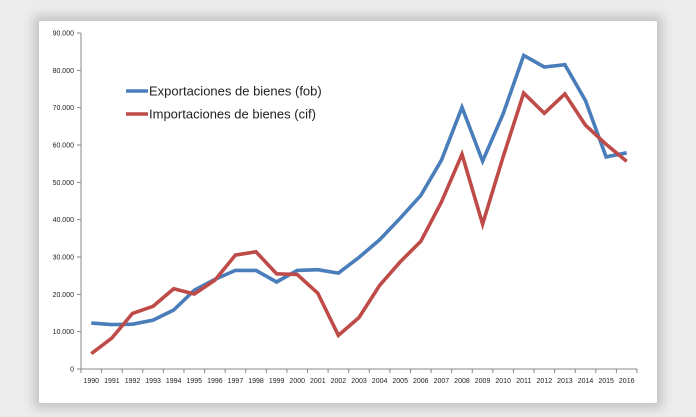  What do you see at coordinates (236, 381) in the screenshot?
I see `x-tick-label: 1997` at bounding box center [236, 381].